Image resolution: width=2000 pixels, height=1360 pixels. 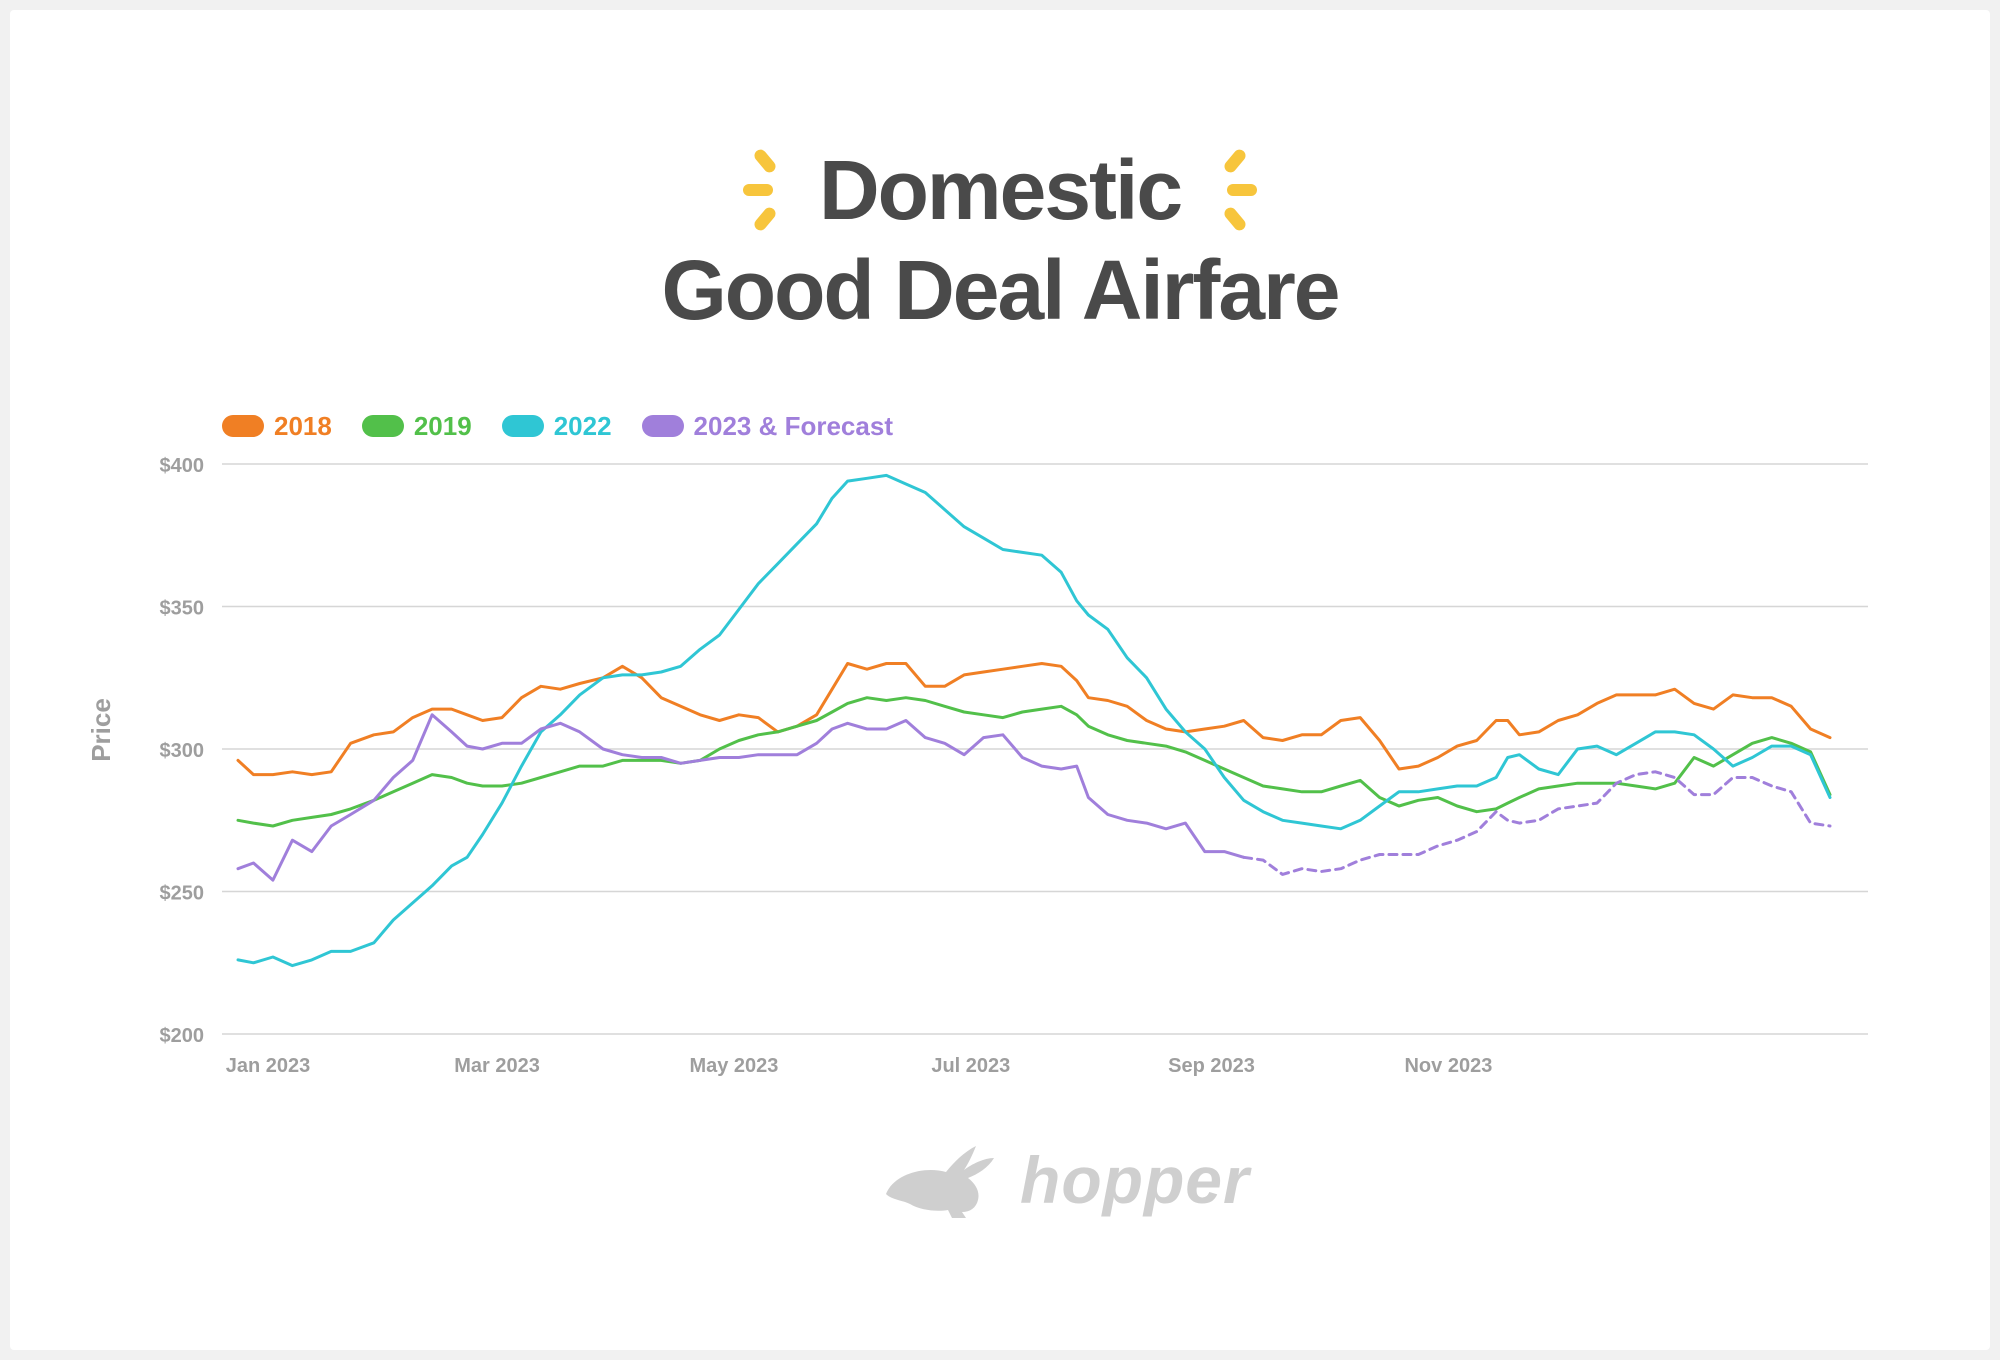 What do you see at coordinates (182, 609) in the screenshot?
I see `y-tick-label: $350` at bounding box center [182, 609].